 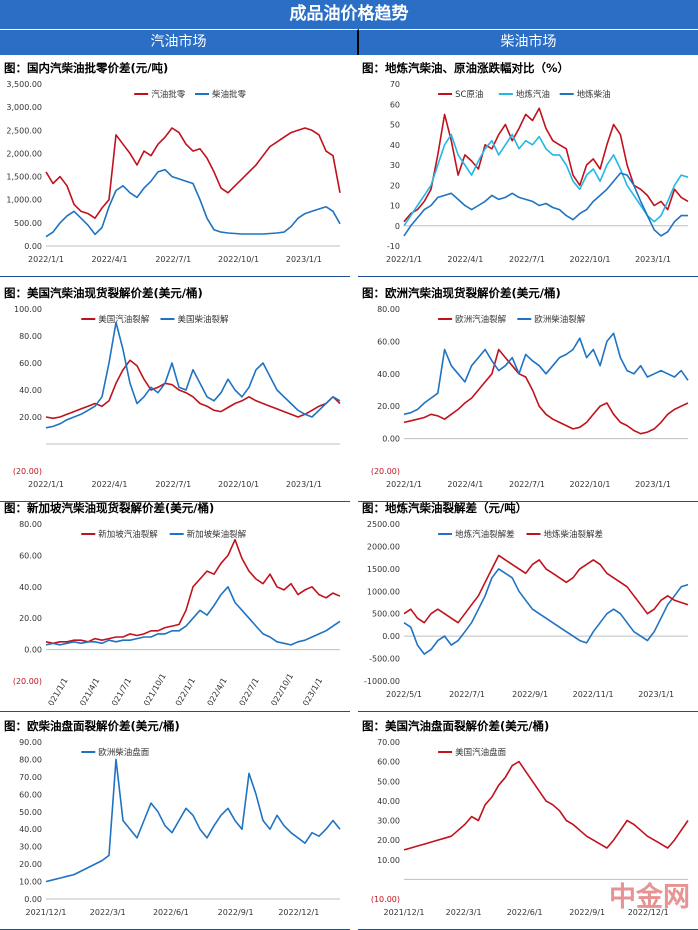 What do you see at coordinates (24, 107) in the screenshot?
I see `y-tick-label: 3,000.00` at bounding box center [24, 107].